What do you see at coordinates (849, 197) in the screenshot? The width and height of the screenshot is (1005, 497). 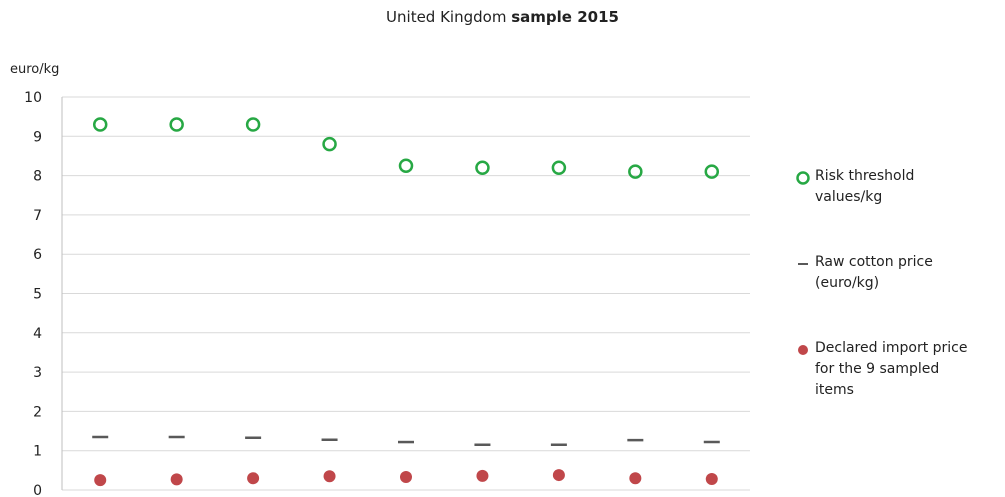 I see `legend-label-line: values/kg` at bounding box center [849, 197].